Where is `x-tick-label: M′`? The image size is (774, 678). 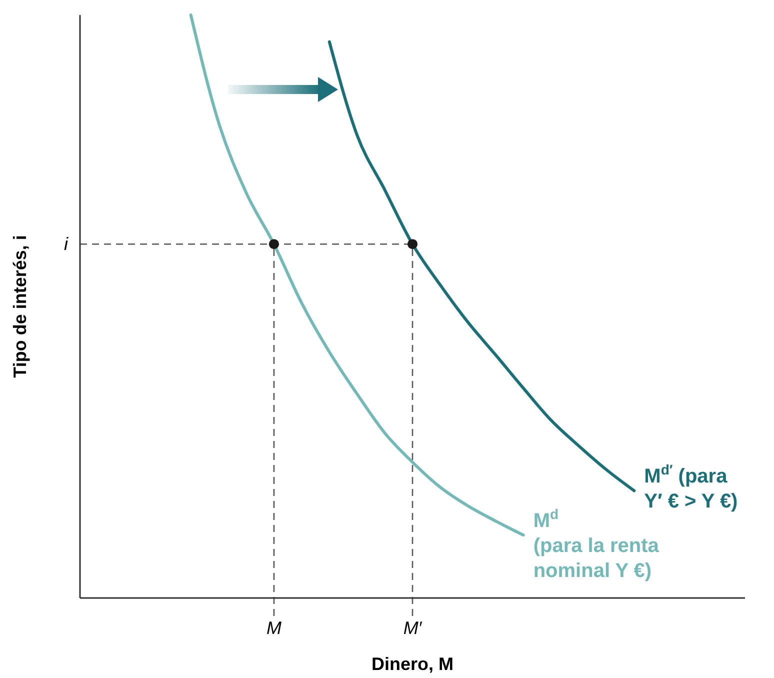
x-tick-label: M′ is located at coordinates (412, 628).